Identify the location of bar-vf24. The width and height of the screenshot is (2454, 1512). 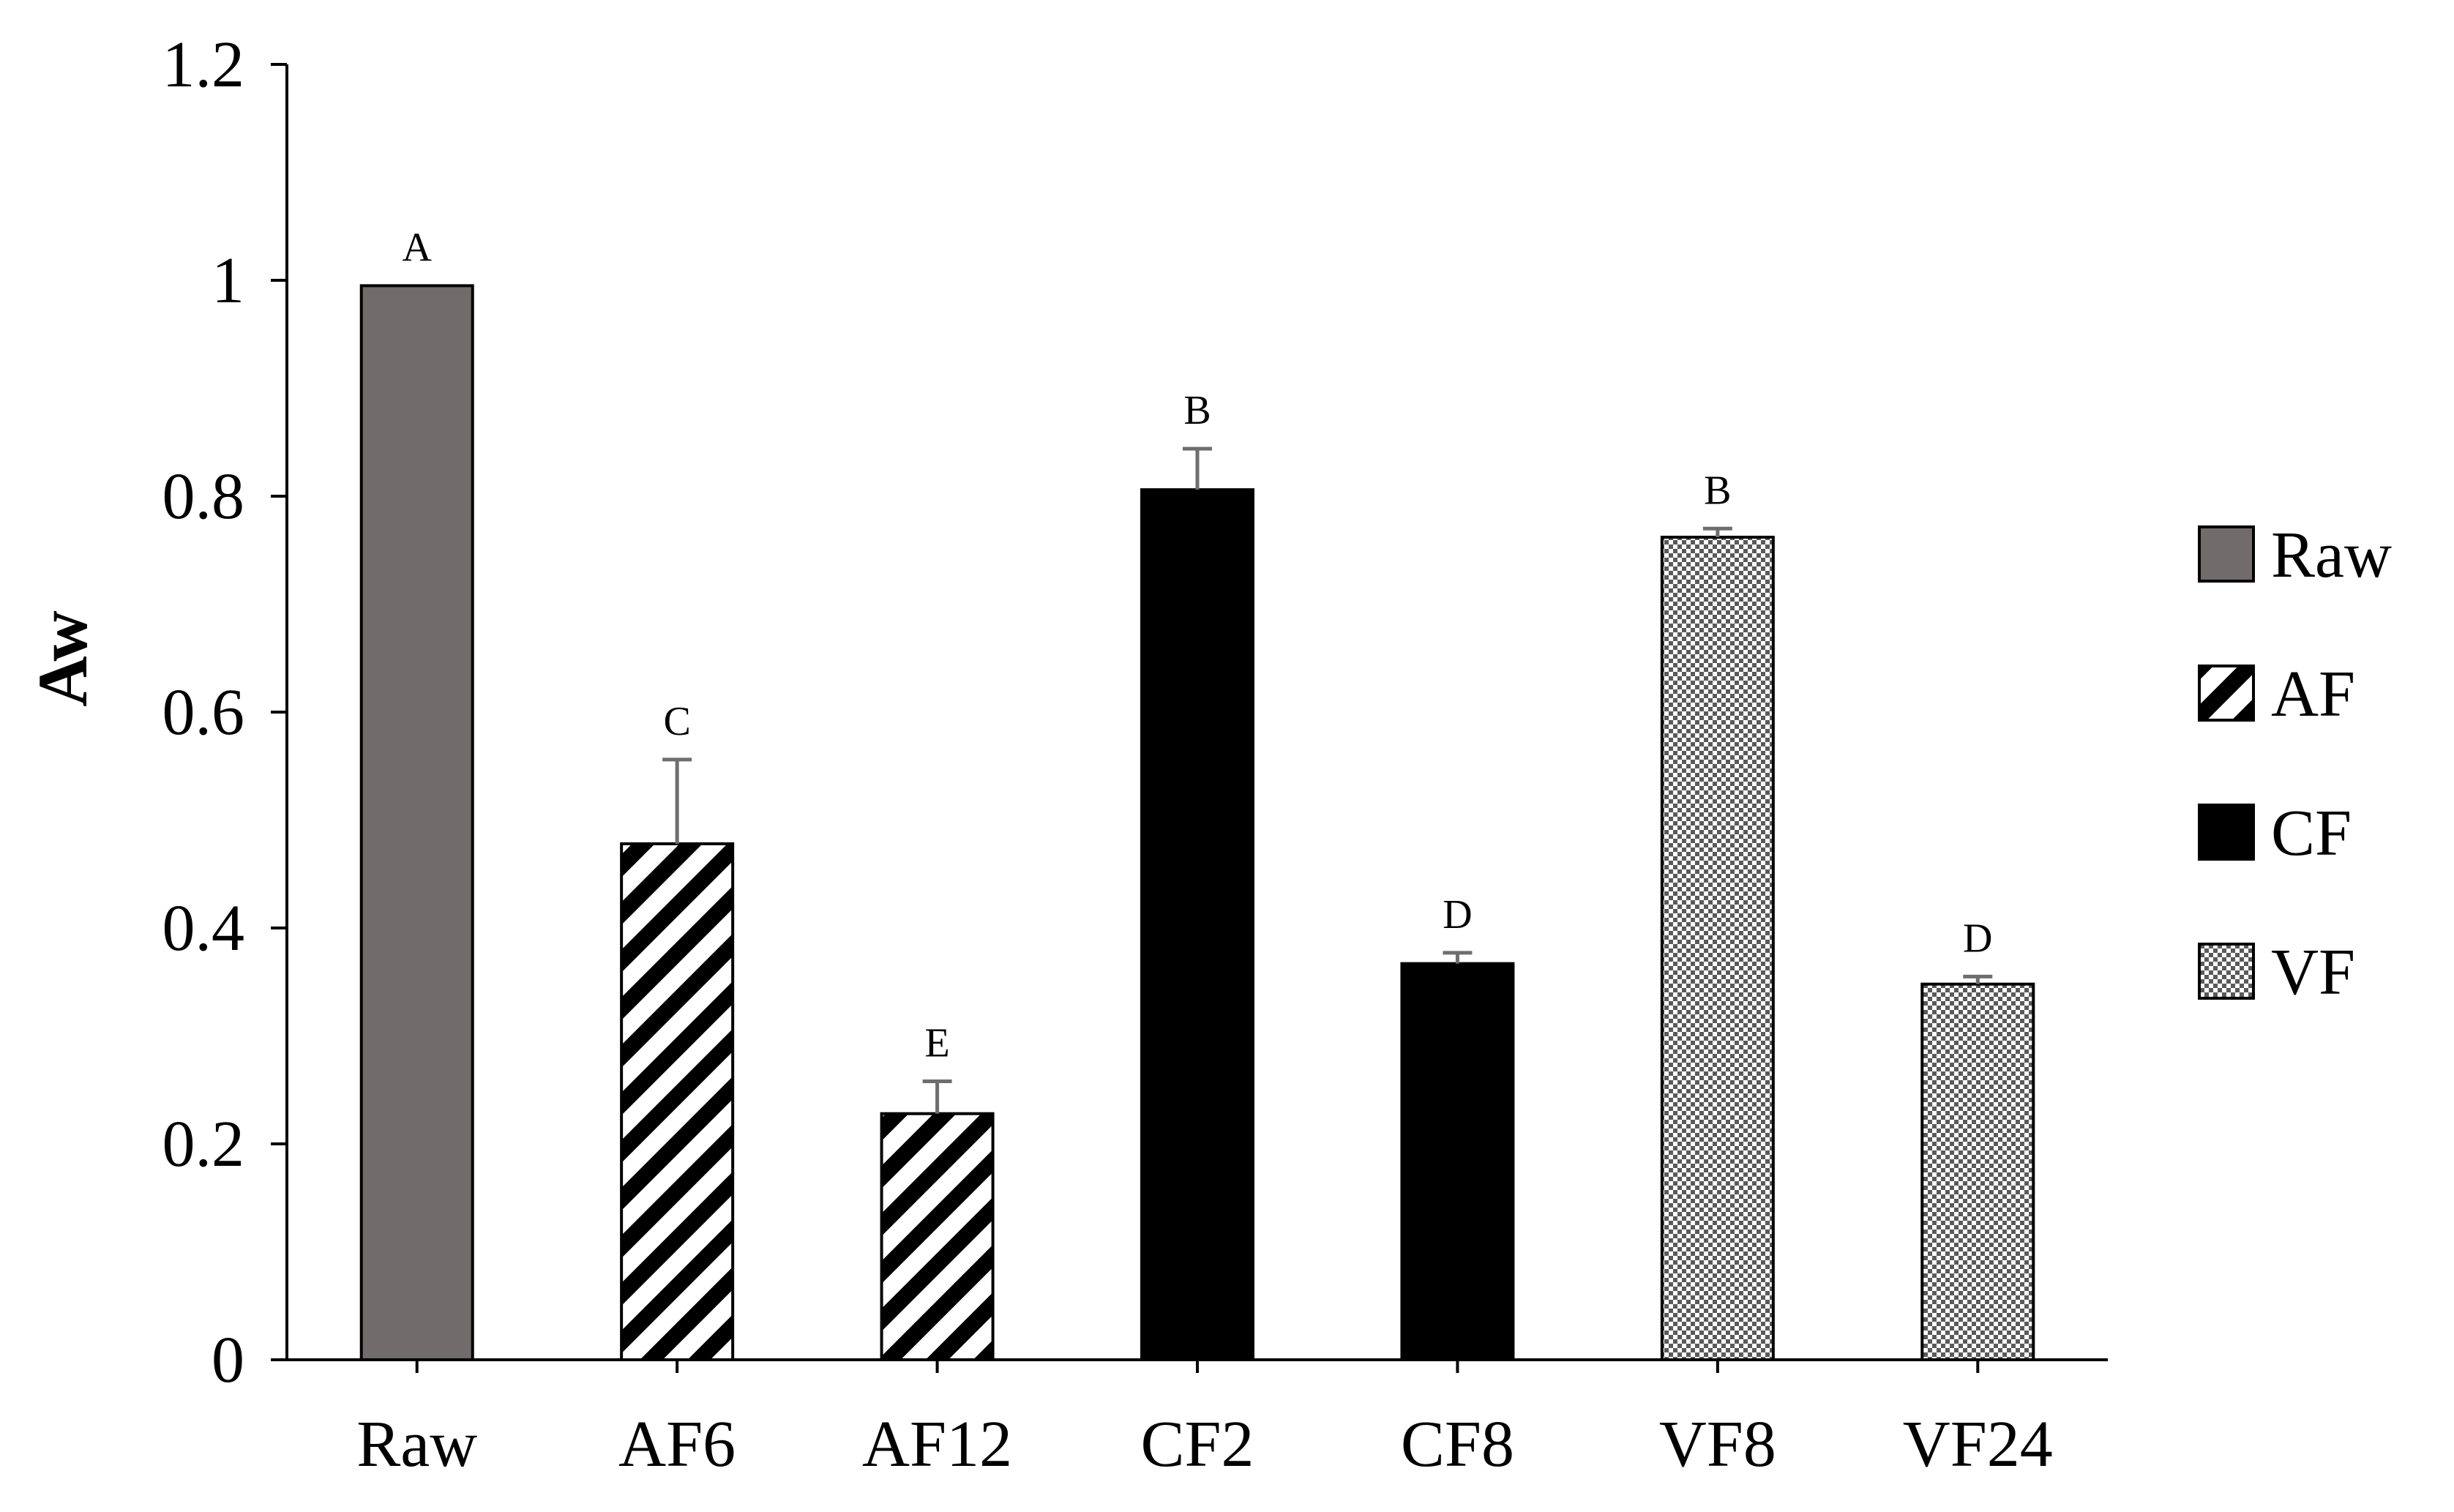
(1977, 1171).